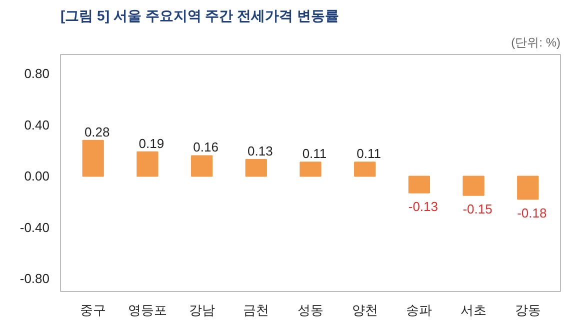  I want to click on x-tick-label: 송파, so click(419, 310).